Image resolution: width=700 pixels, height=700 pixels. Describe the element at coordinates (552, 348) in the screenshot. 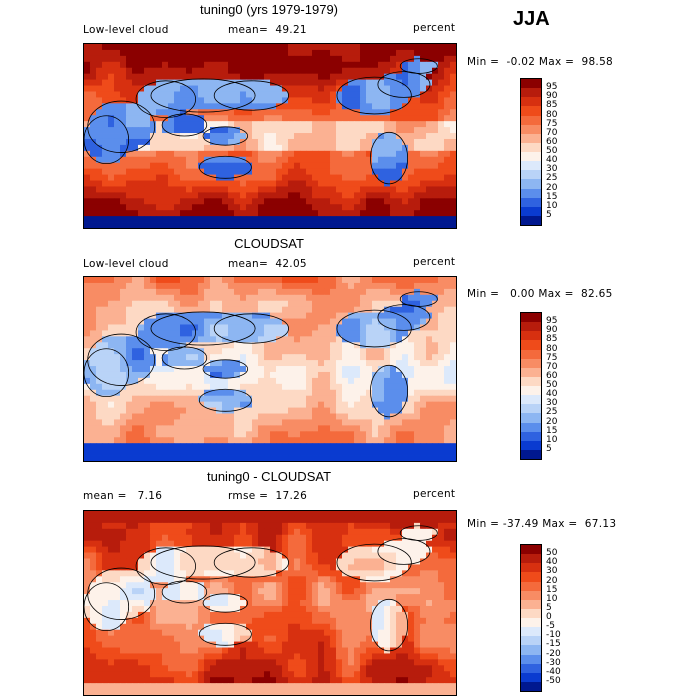

I see `colorbar-tick-label: 80` at that location.